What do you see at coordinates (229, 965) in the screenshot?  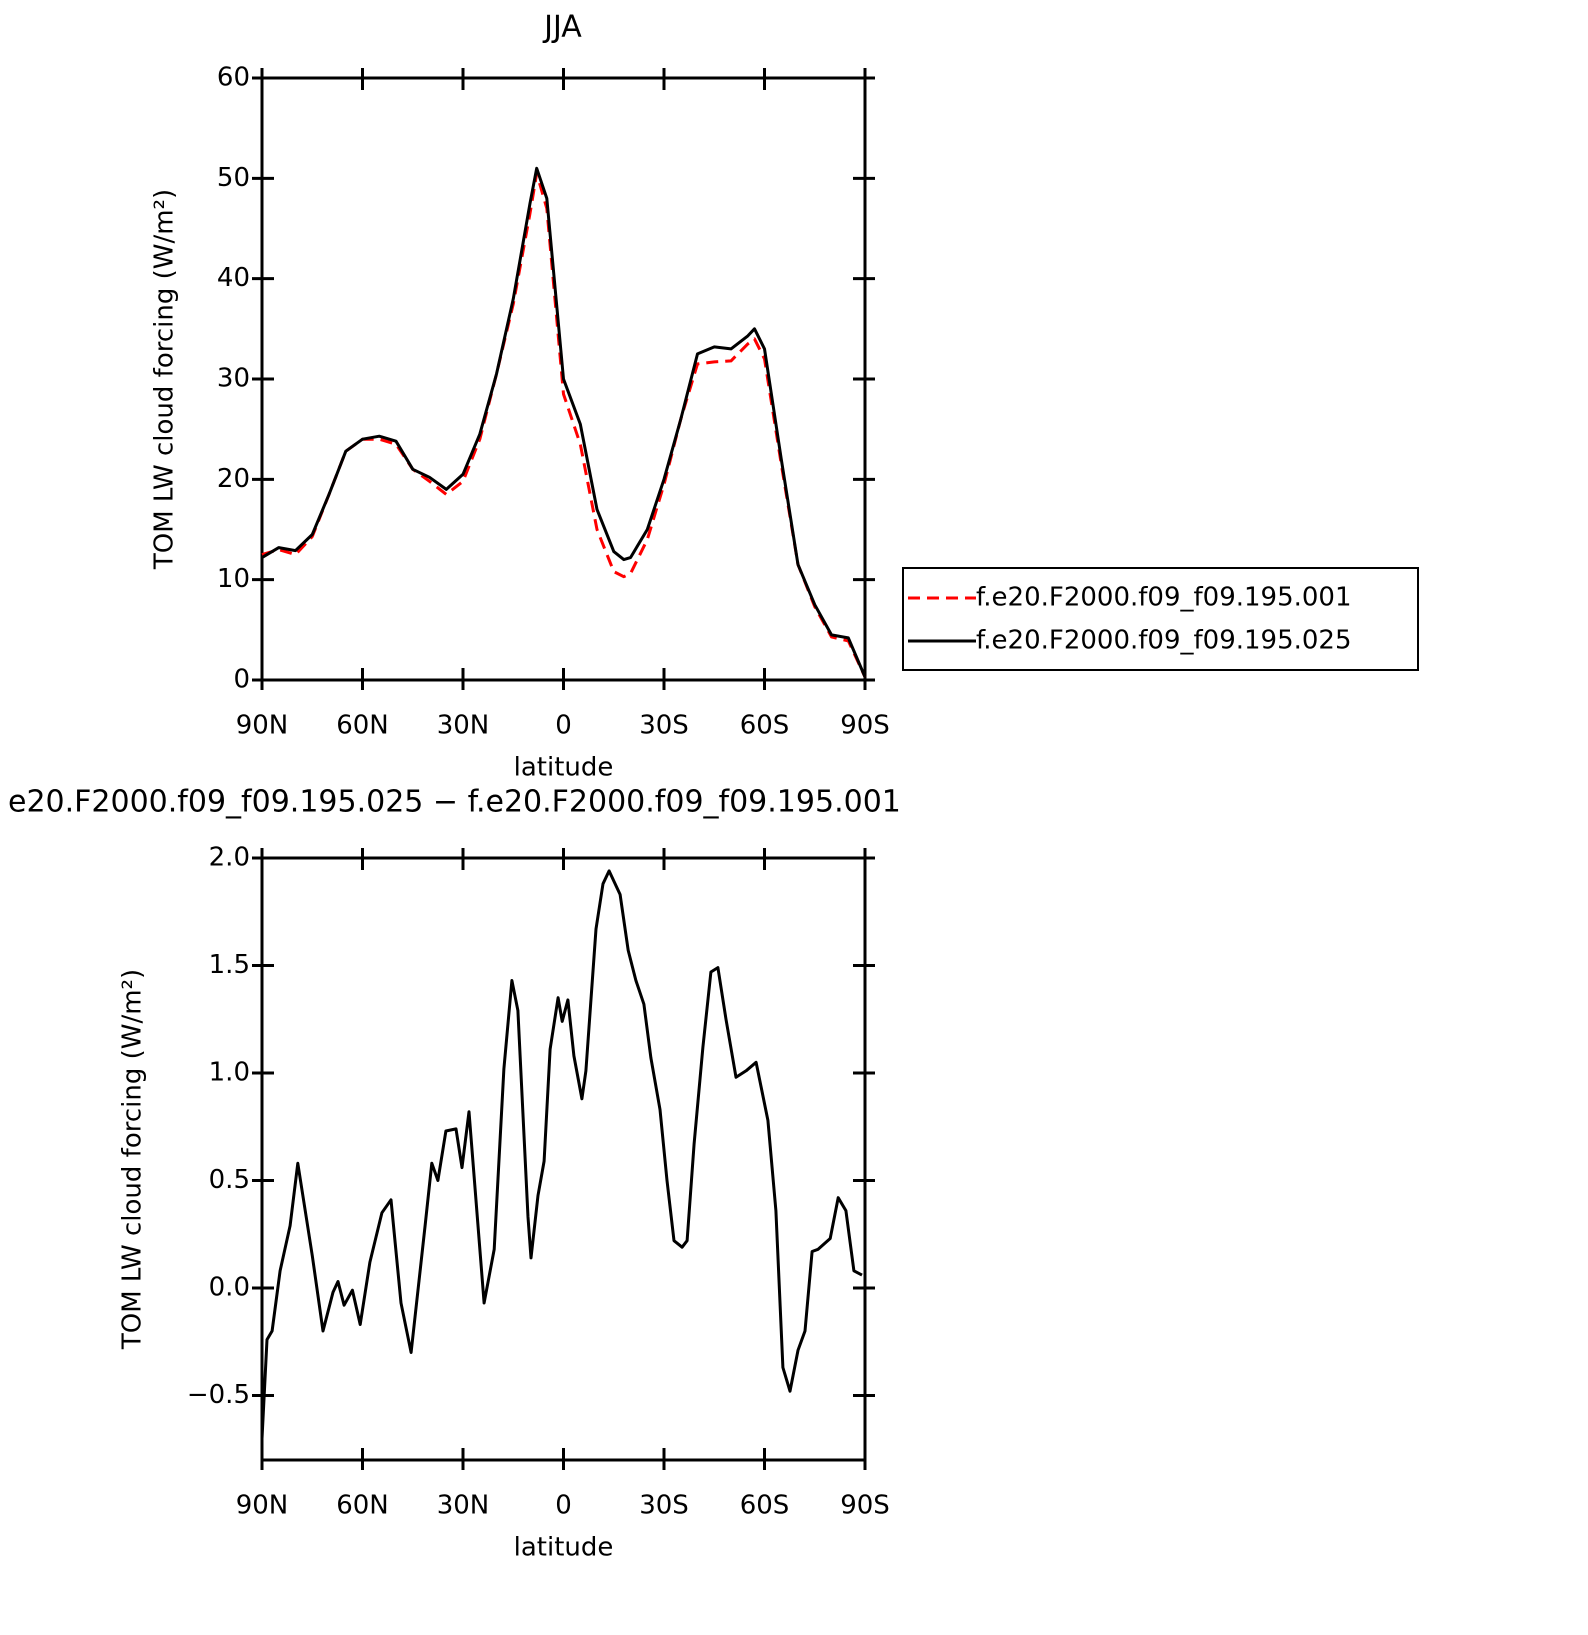 I see `y-tick-label: 1.5` at bounding box center [229, 965].